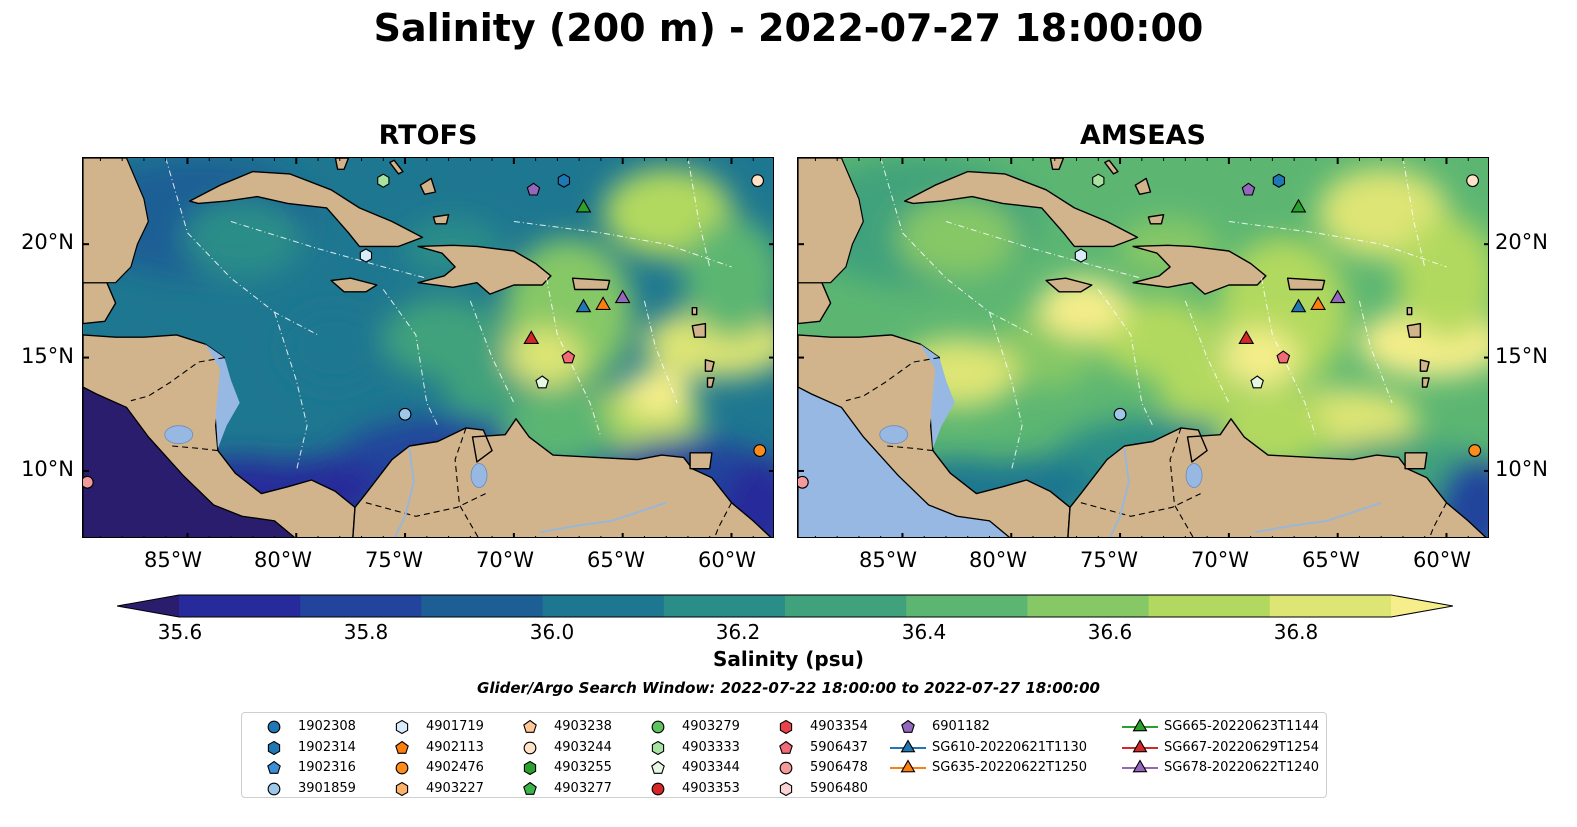 The image size is (1577, 827). Describe the element at coordinates (583, 726) in the screenshot. I see `legend-label: 4903238` at that location.